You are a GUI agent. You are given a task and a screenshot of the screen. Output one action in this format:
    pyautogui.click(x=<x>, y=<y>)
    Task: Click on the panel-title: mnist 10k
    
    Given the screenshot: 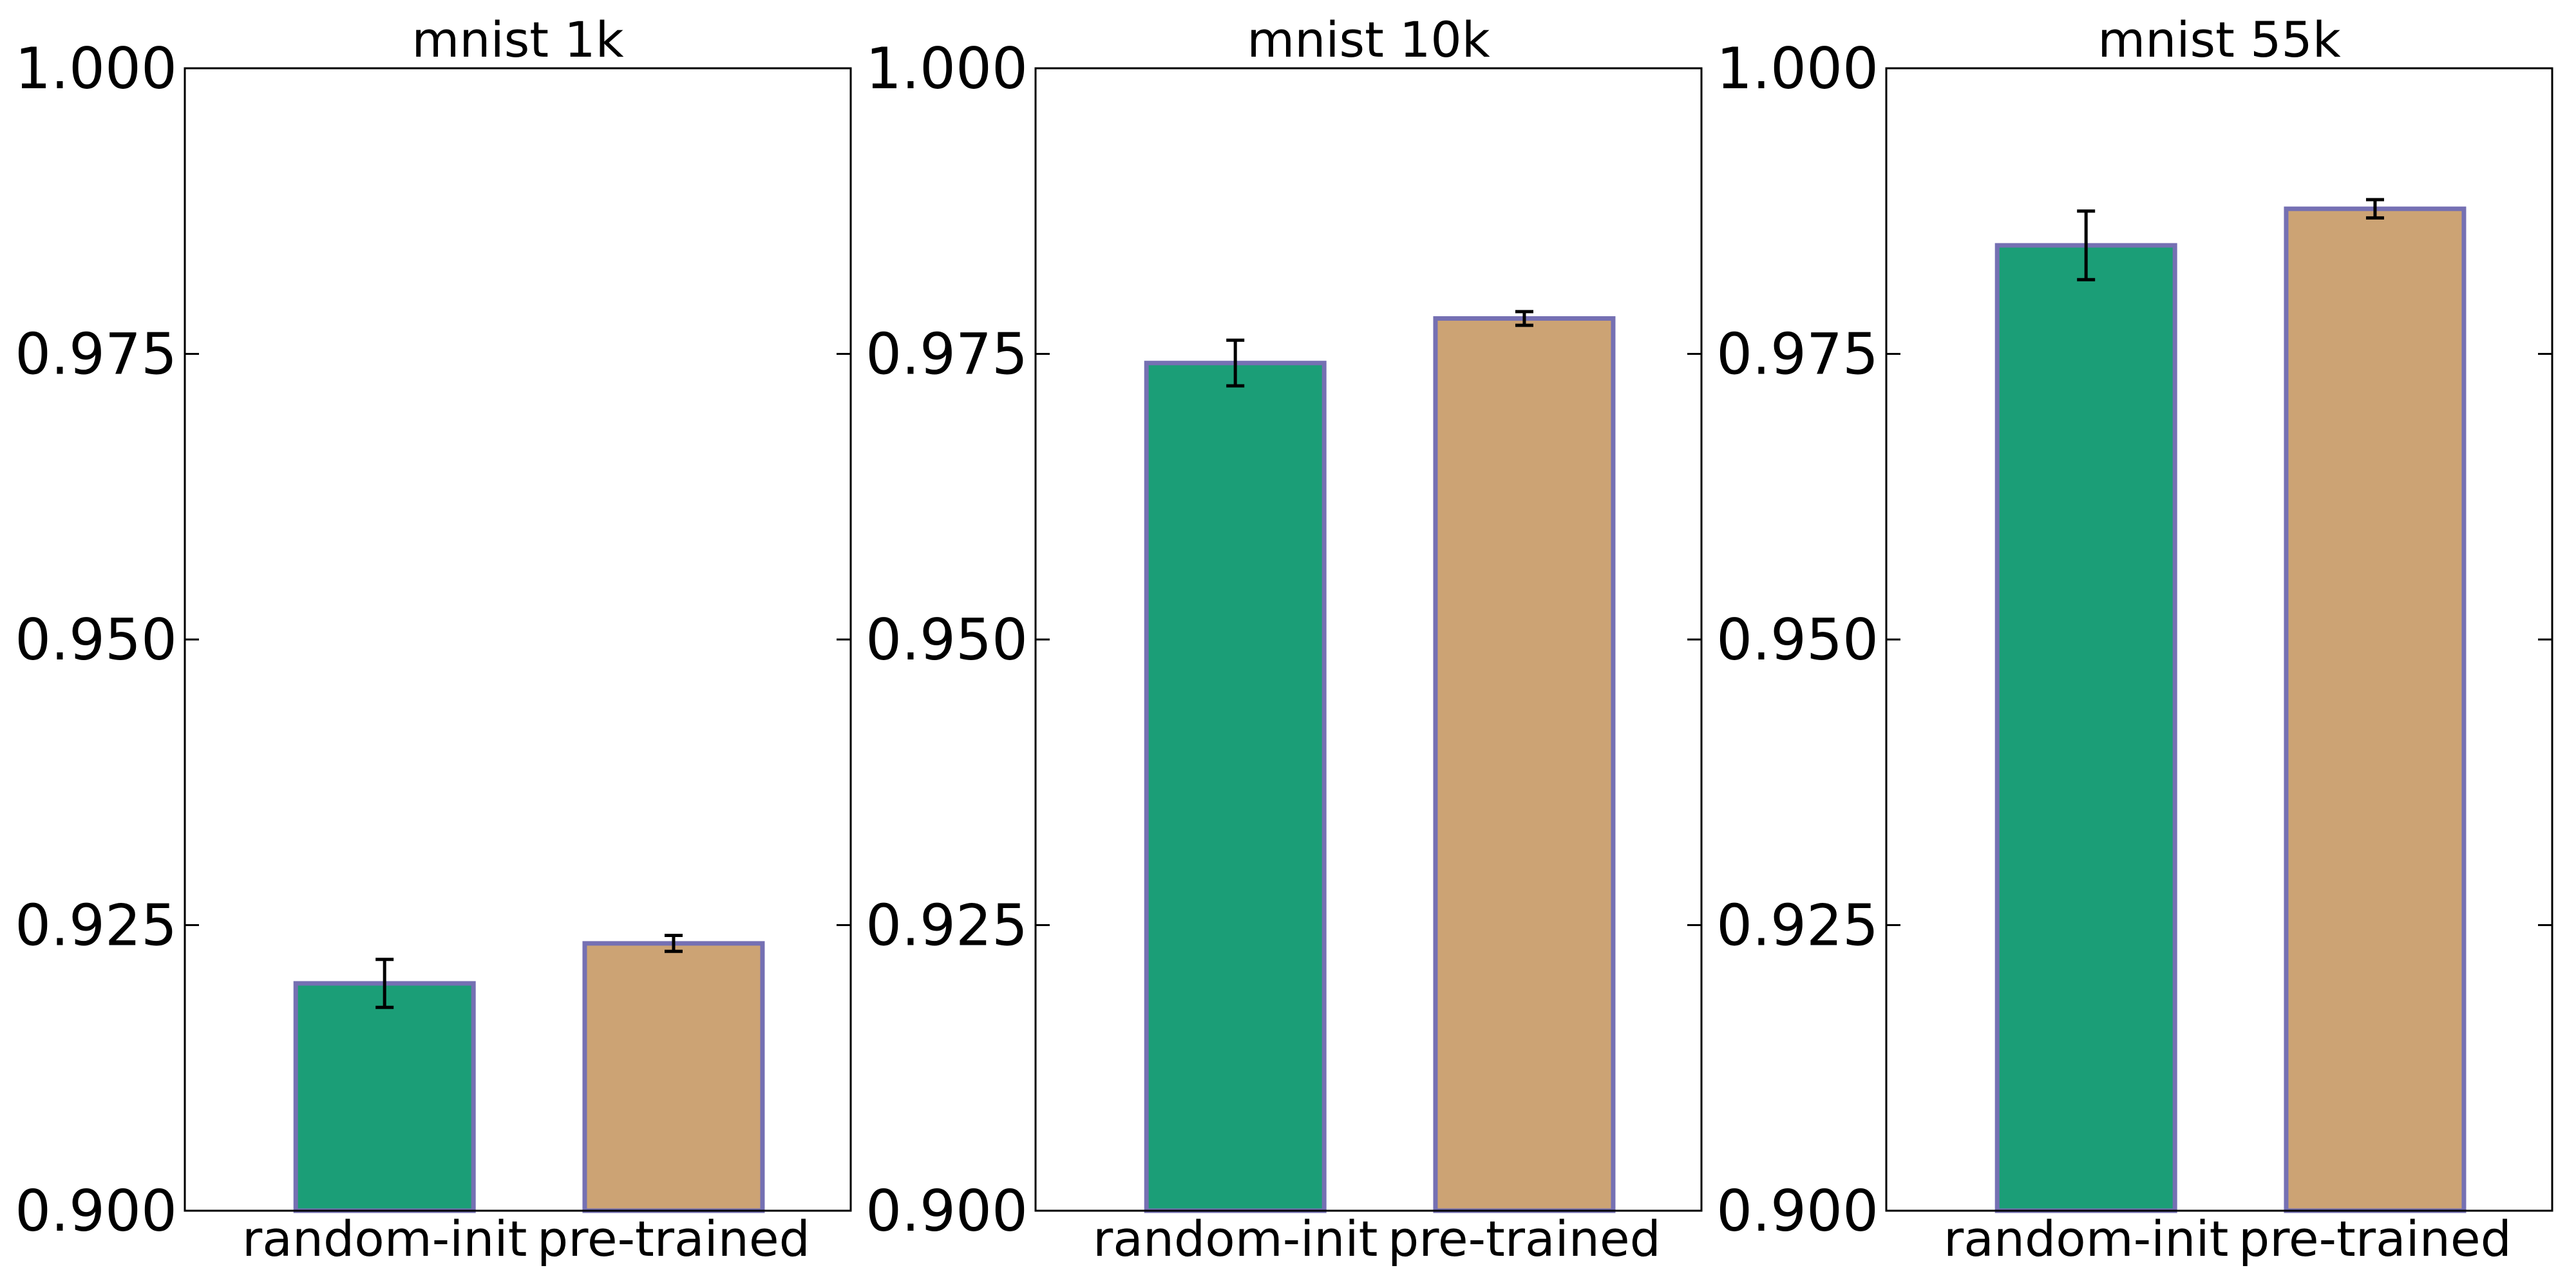 What is the action you would take?
    pyautogui.click(x=1368, y=40)
    